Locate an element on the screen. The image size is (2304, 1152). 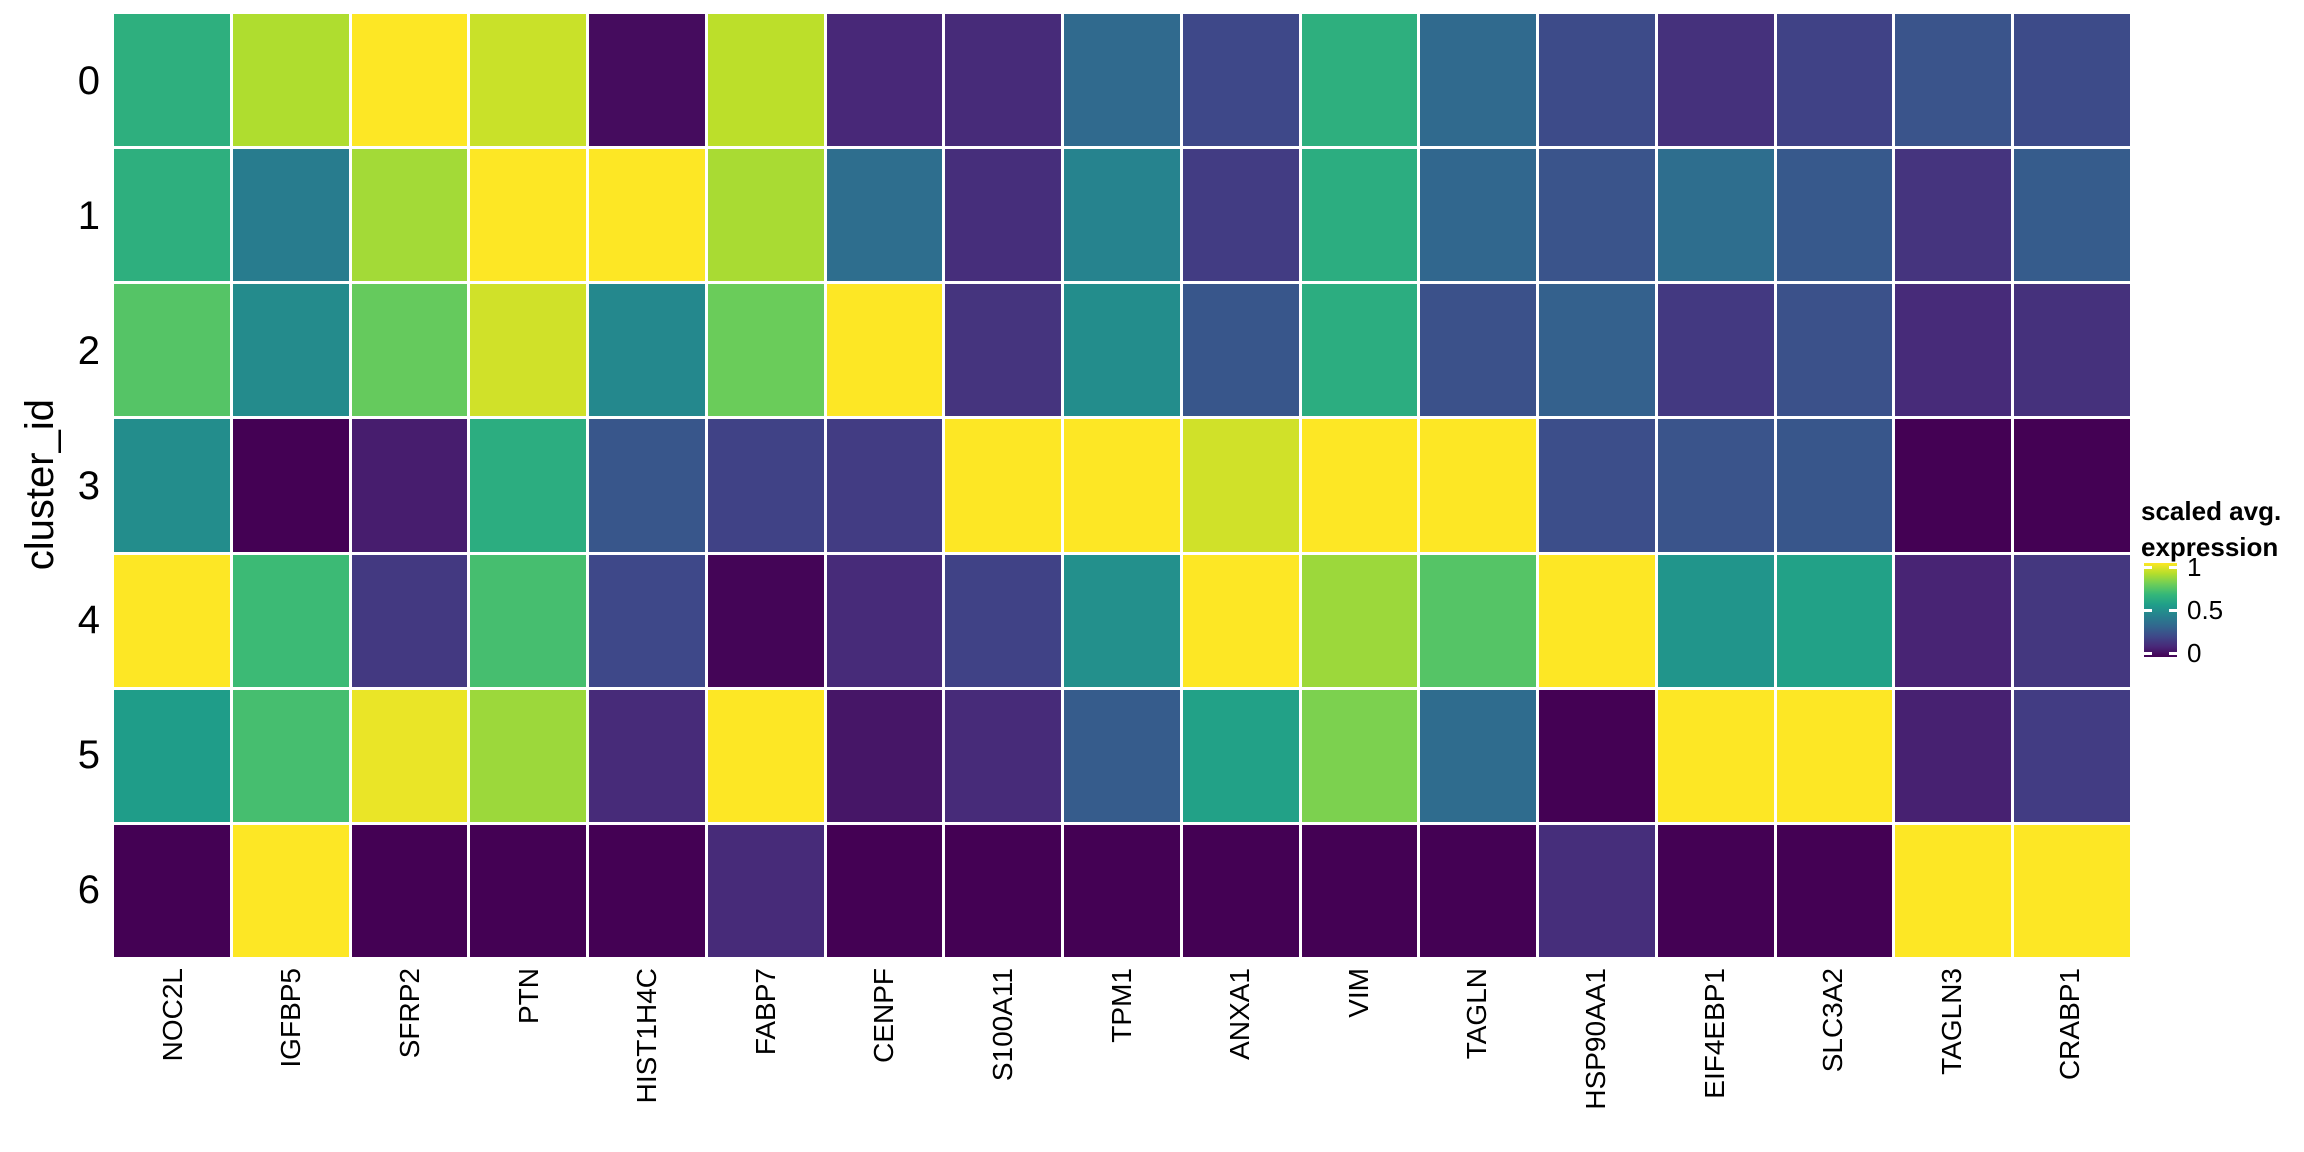
gene-tick-label-text: TPM1 is located at coordinates (1121, 1005).